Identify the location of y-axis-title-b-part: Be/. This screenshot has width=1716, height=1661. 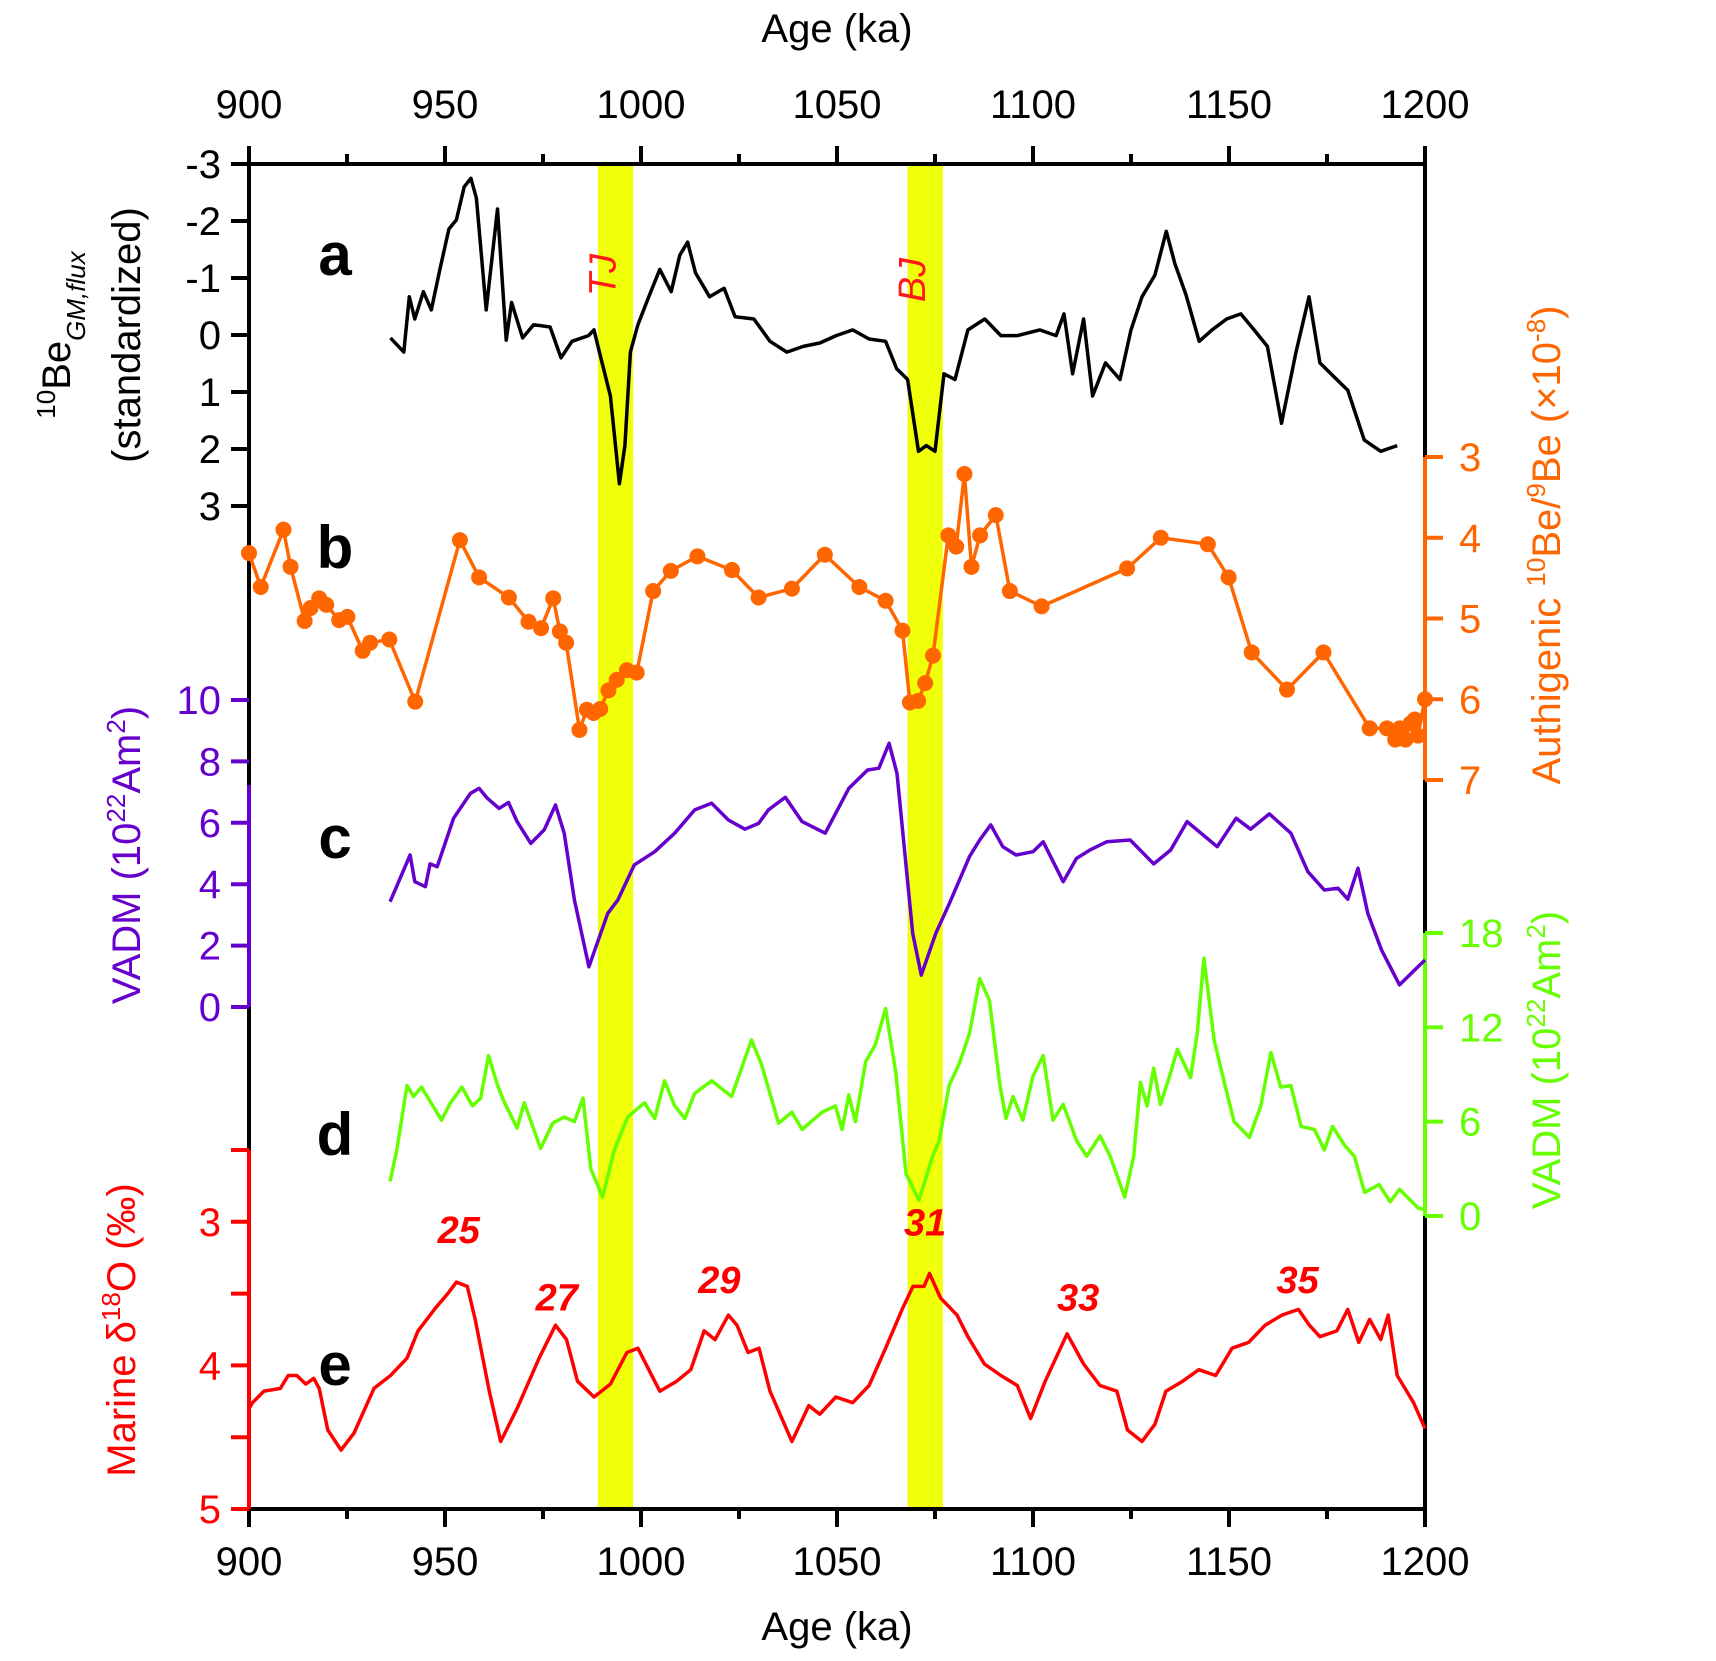
(1547, 527).